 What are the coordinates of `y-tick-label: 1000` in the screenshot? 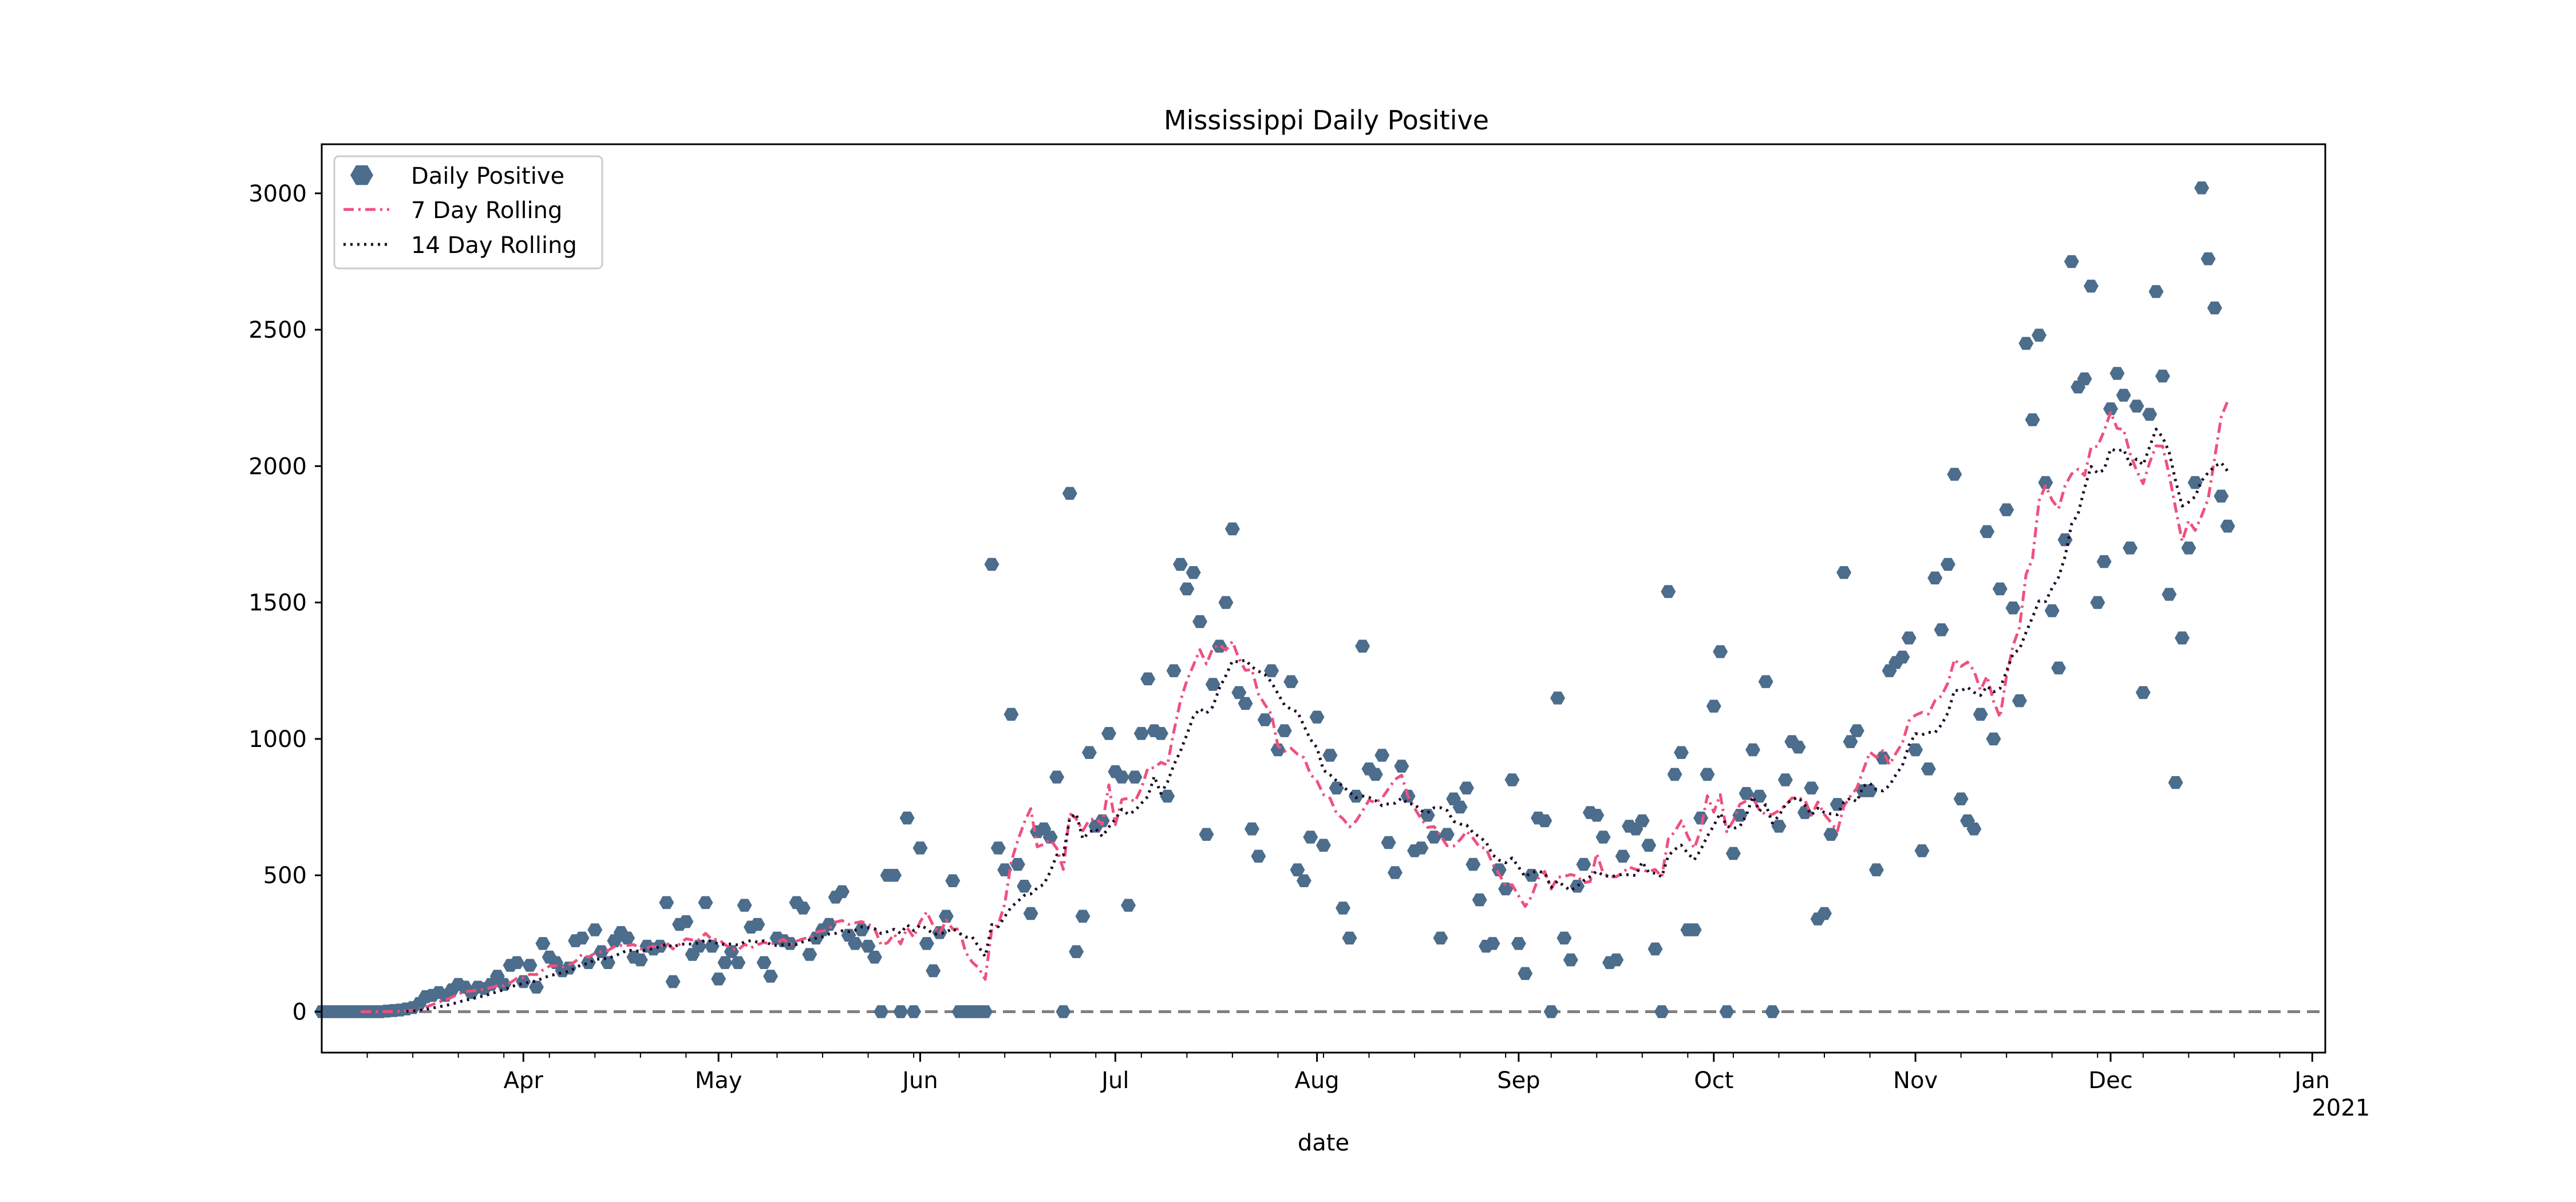 It's located at (277, 739).